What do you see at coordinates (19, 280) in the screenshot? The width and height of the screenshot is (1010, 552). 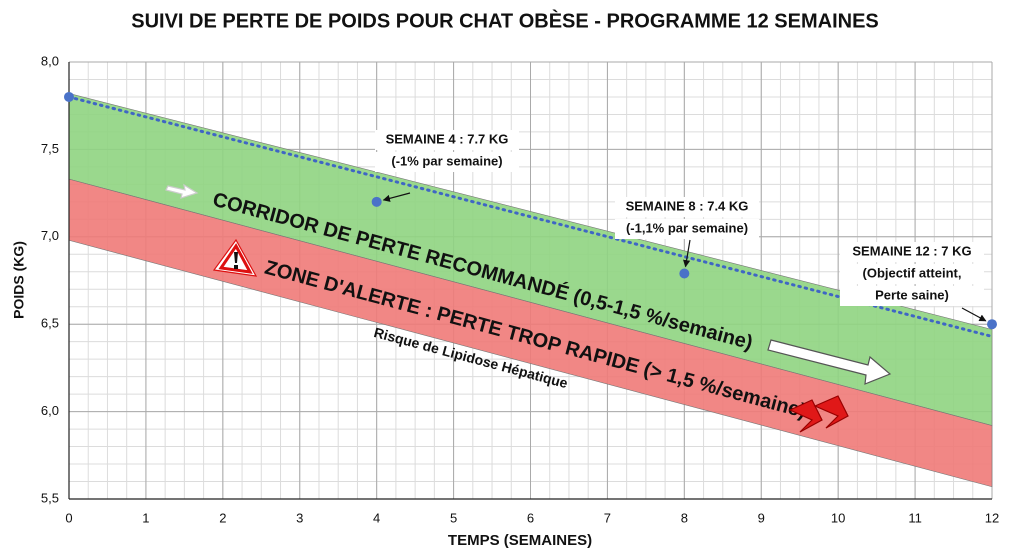 I see `y-axis-label: POIDS (KG)` at bounding box center [19, 280].